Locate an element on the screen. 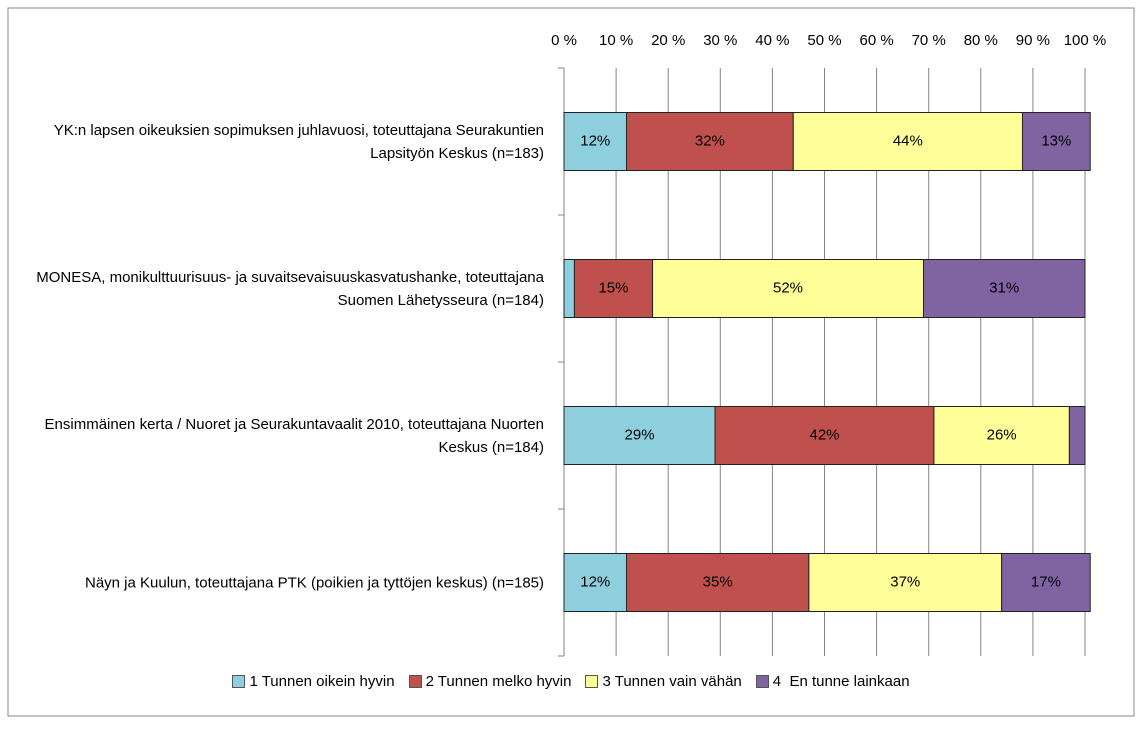 Image resolution: width=1142 pixels, height=743 pixels. x-tick-label: 10 % is located at coordinates (616, 40).